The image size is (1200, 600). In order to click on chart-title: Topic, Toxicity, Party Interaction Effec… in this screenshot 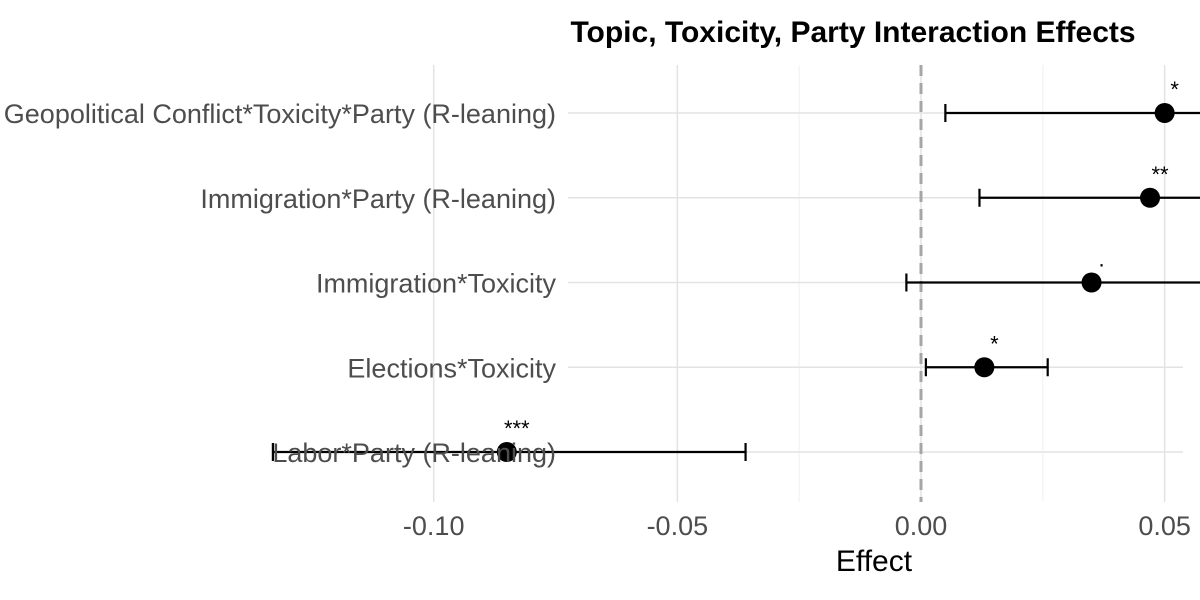, I will do `click(852, 32)`.